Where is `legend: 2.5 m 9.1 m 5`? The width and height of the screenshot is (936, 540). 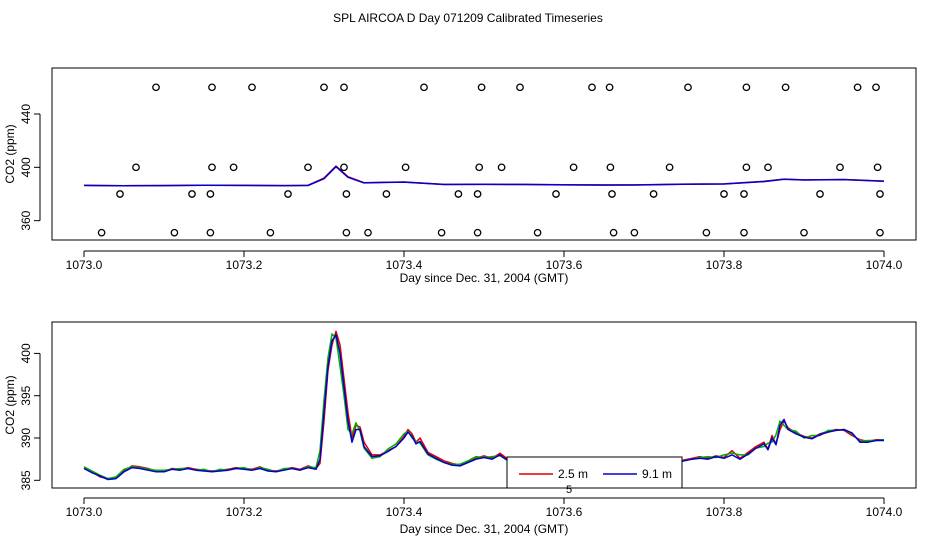
legend: 2.5 m 9.1 m 5 is located at coordinates (594, 476).